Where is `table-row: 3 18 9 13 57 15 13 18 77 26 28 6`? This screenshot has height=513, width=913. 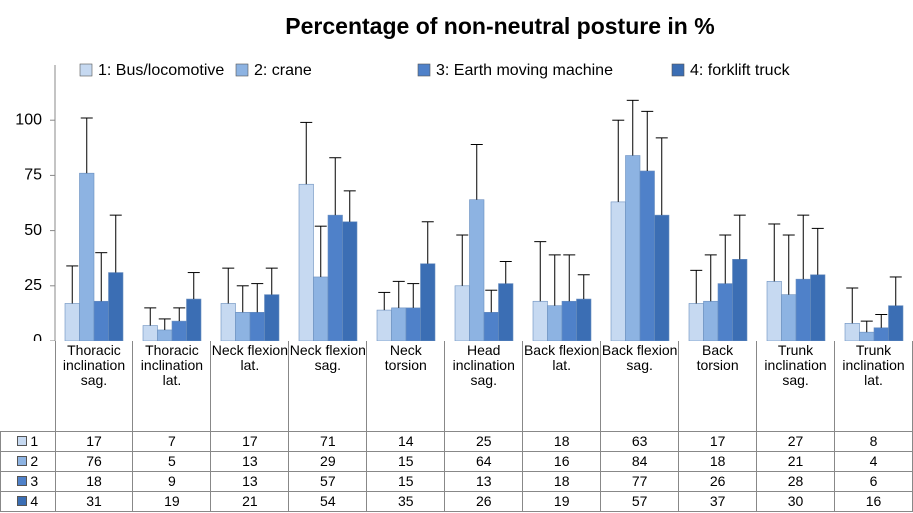
table-row: 3 18 9 13 57 15 13 18 77 26 28 6 is located at coordinates (456, 481).